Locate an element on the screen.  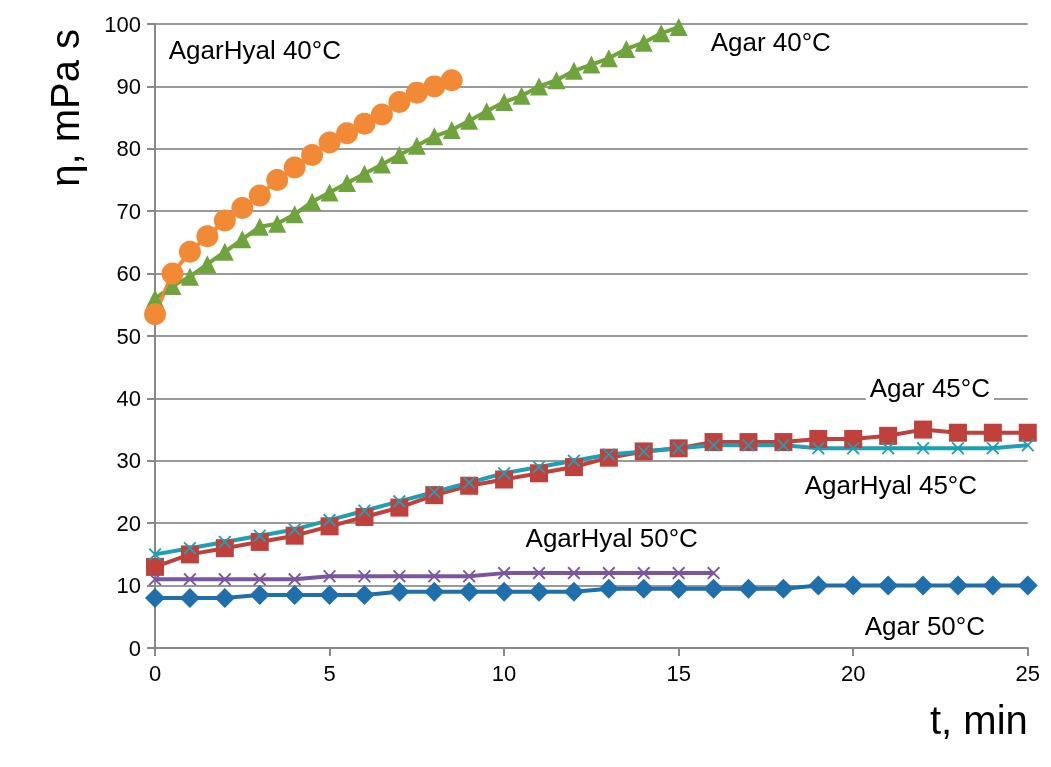
x-tick-label: 15 is located at coordinates (678, 673).